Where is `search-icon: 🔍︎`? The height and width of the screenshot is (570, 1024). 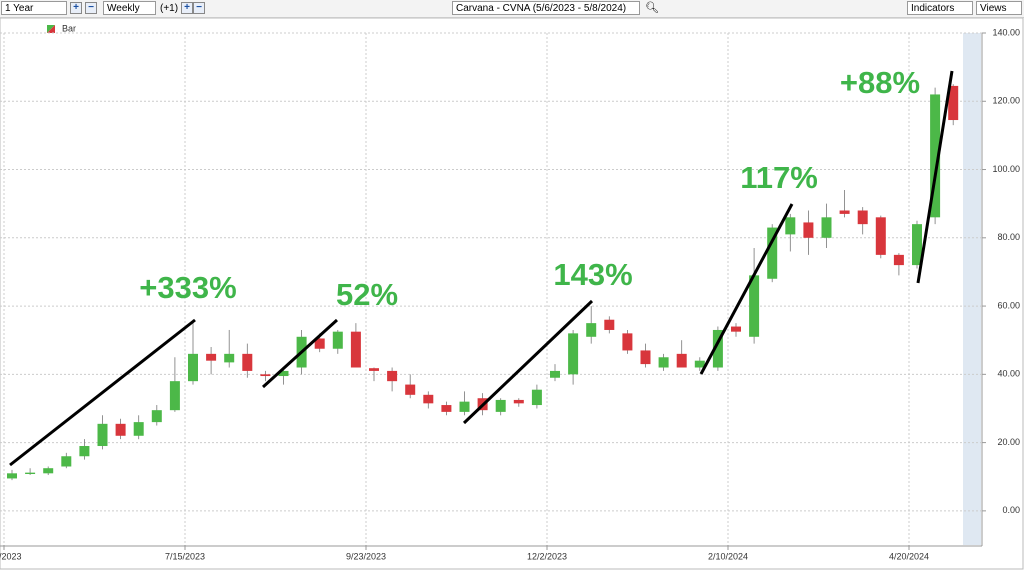 search-icon: 🔍︎ is located at coordinates (652, 8).